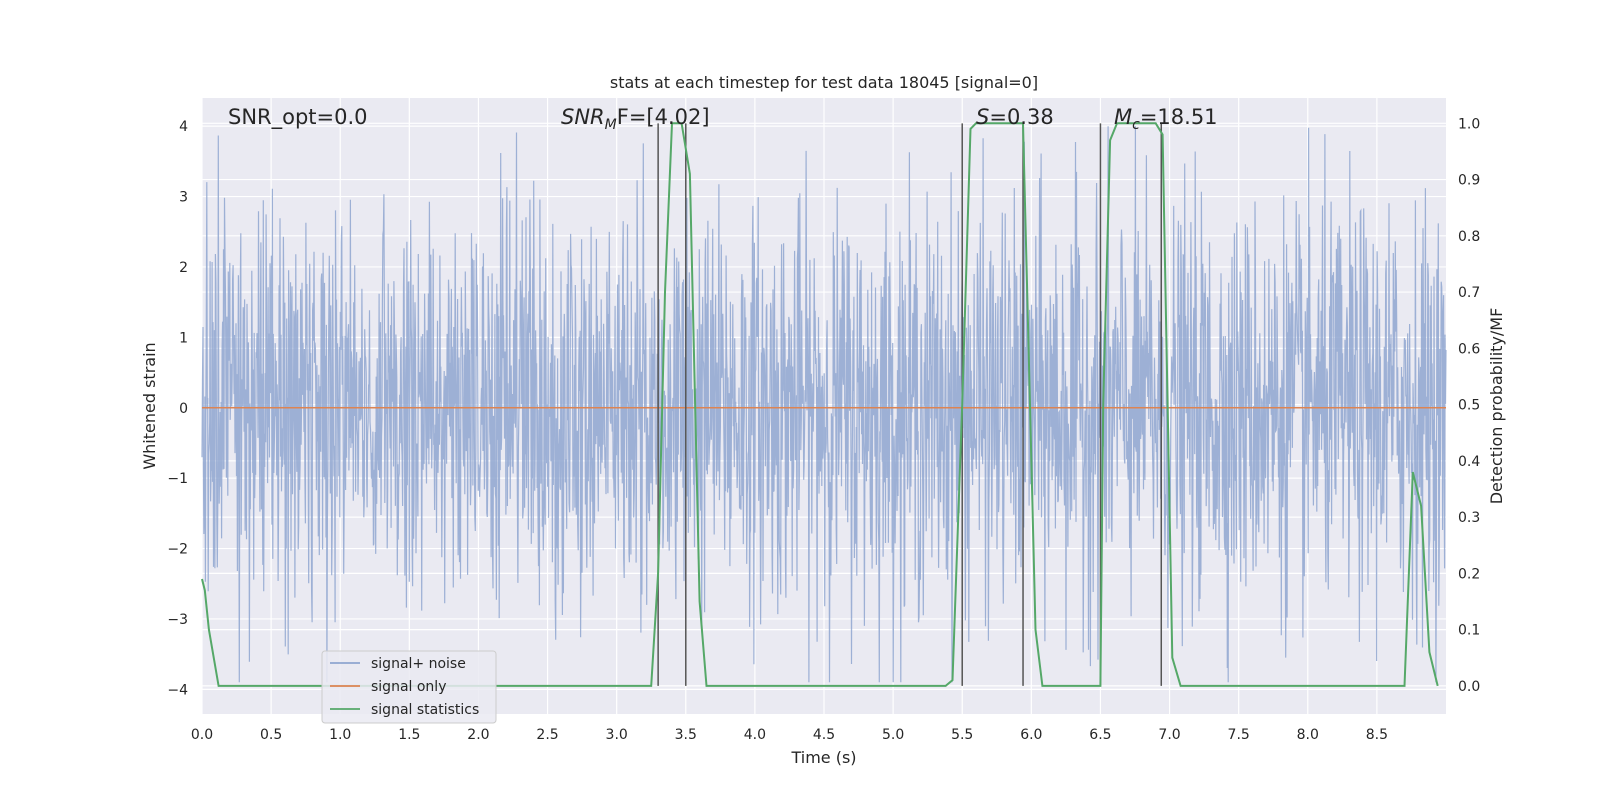  I want to click on y-right-tick-label: 0.1, so click(1469, 631).